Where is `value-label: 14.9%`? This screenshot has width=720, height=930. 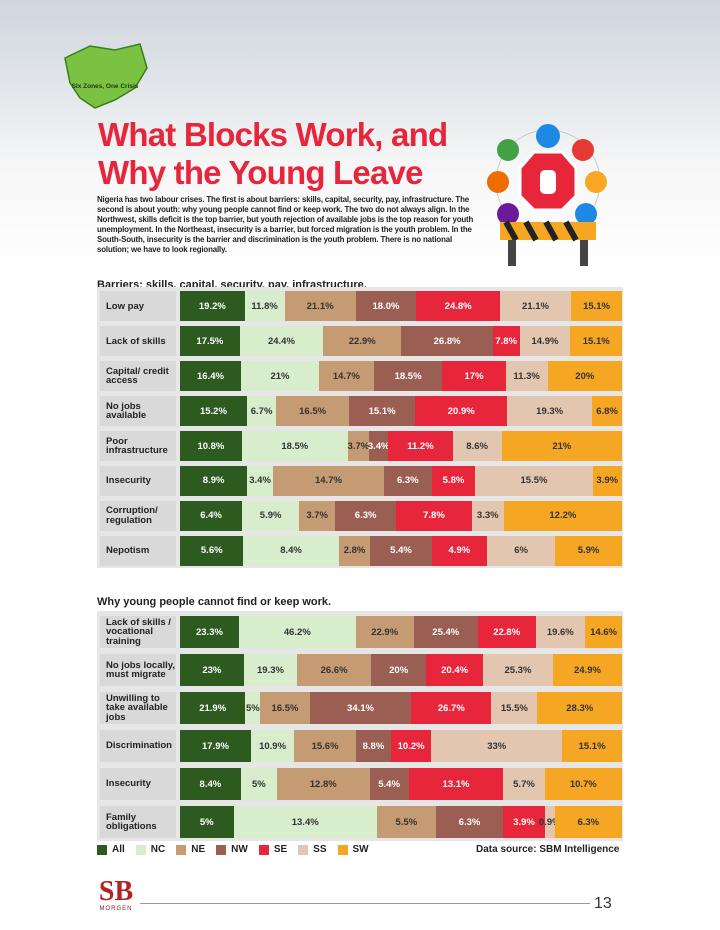 value-label: 14.9% is located at coordinates (545, 341).